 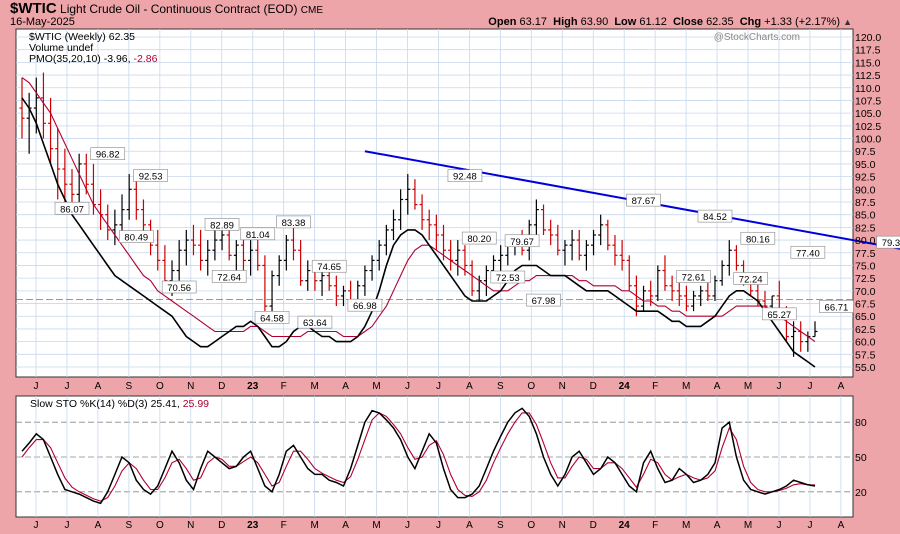 I want to click on price-label: 79.67, so click(x=522, y=241).